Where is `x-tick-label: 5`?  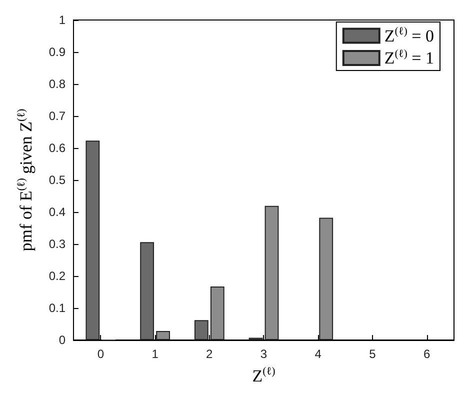
x-tick-label: 5 is located at coordinates (372, 354).